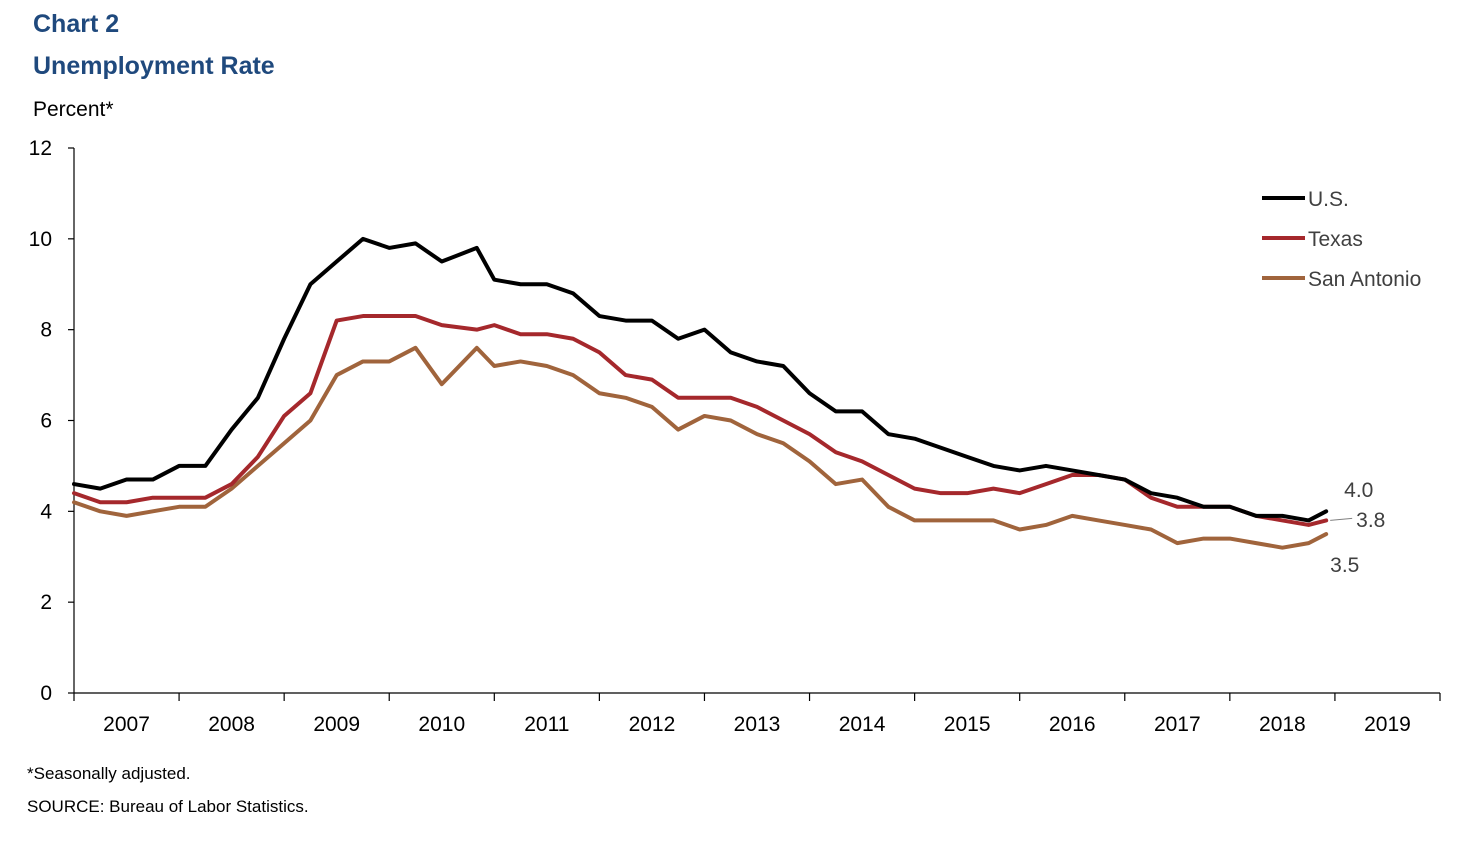  Describe the element at coordinates (46, 693) in the screenshot. I see `y-tick-label: 0` at that location.